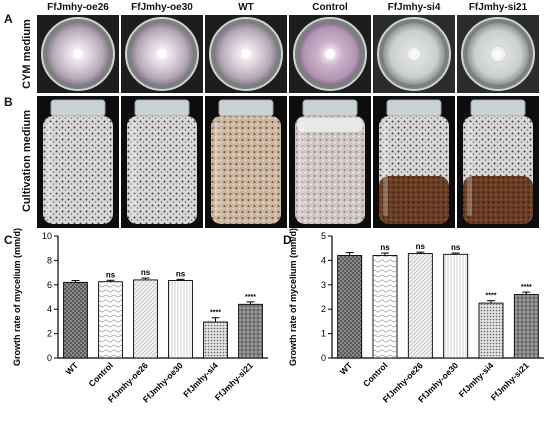 This screenshot has height=426, width=550. Describe the element at coordinates (323, 334) in the screenshot. I see `y-tick-label: 1` at that location.